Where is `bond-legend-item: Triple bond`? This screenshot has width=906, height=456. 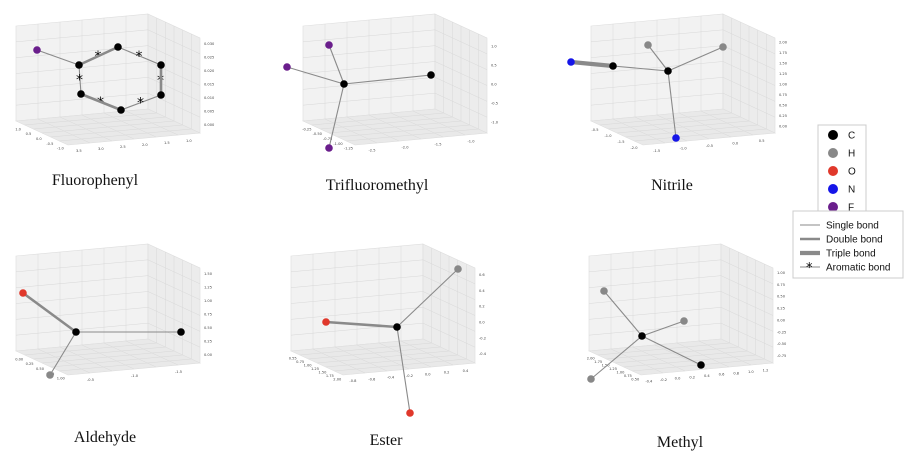
bond-legend-item: Triple bond is located at coordinates (838, 254).